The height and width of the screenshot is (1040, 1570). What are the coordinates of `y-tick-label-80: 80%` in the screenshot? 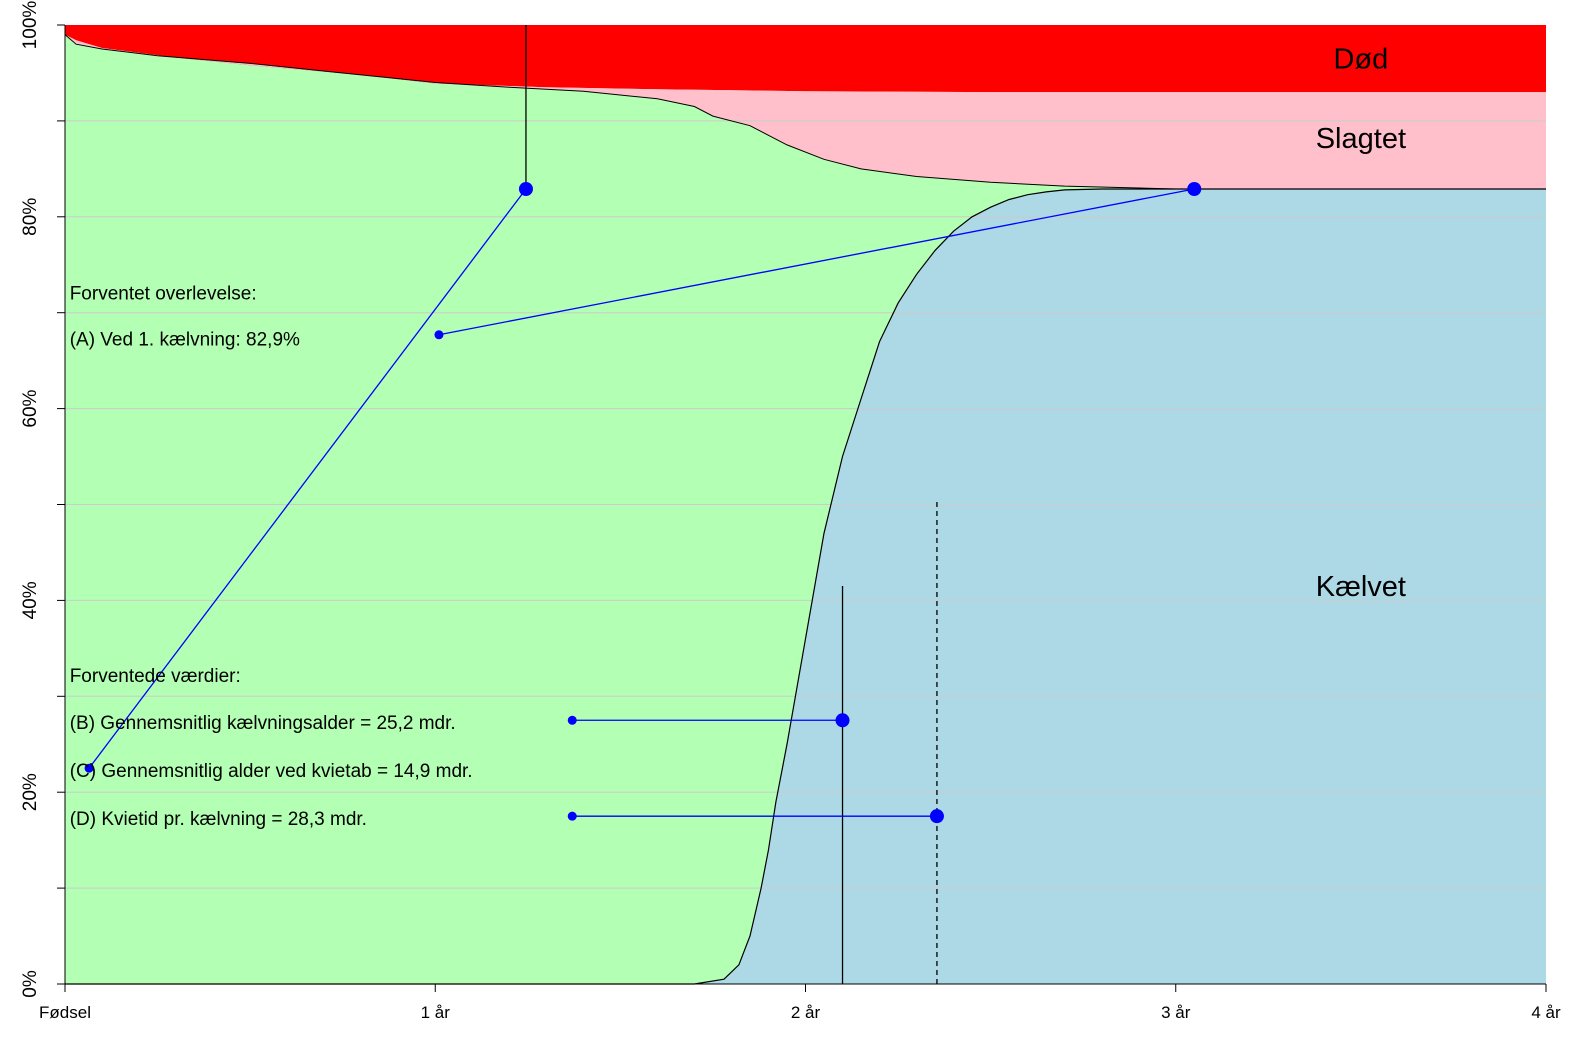 It's located at (30, 217).